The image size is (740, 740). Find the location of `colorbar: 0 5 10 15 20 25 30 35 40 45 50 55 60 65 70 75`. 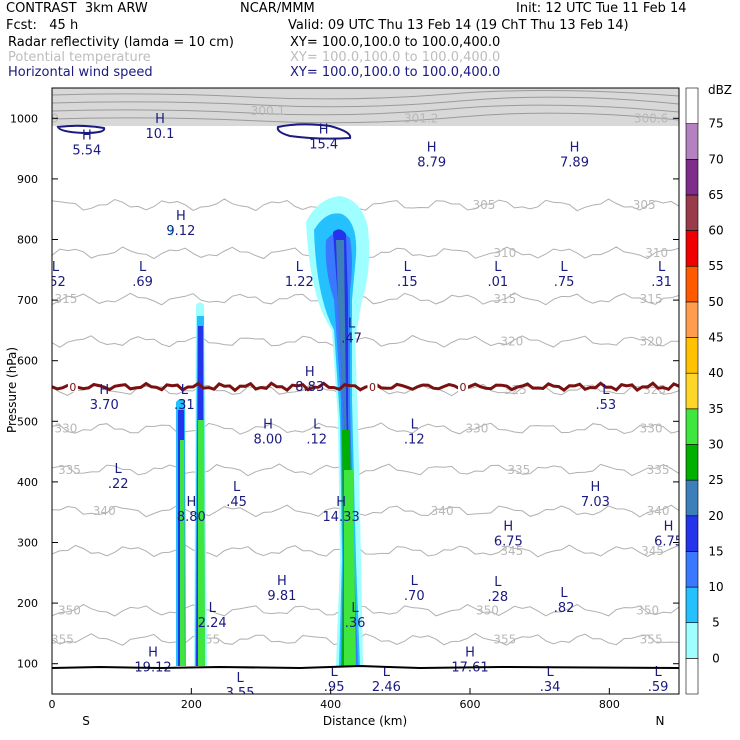

colorbar: 0 5 10 15 20 25 30 35 40 45 50 55 60 65 70 75 is located at coordinates (704, 391).